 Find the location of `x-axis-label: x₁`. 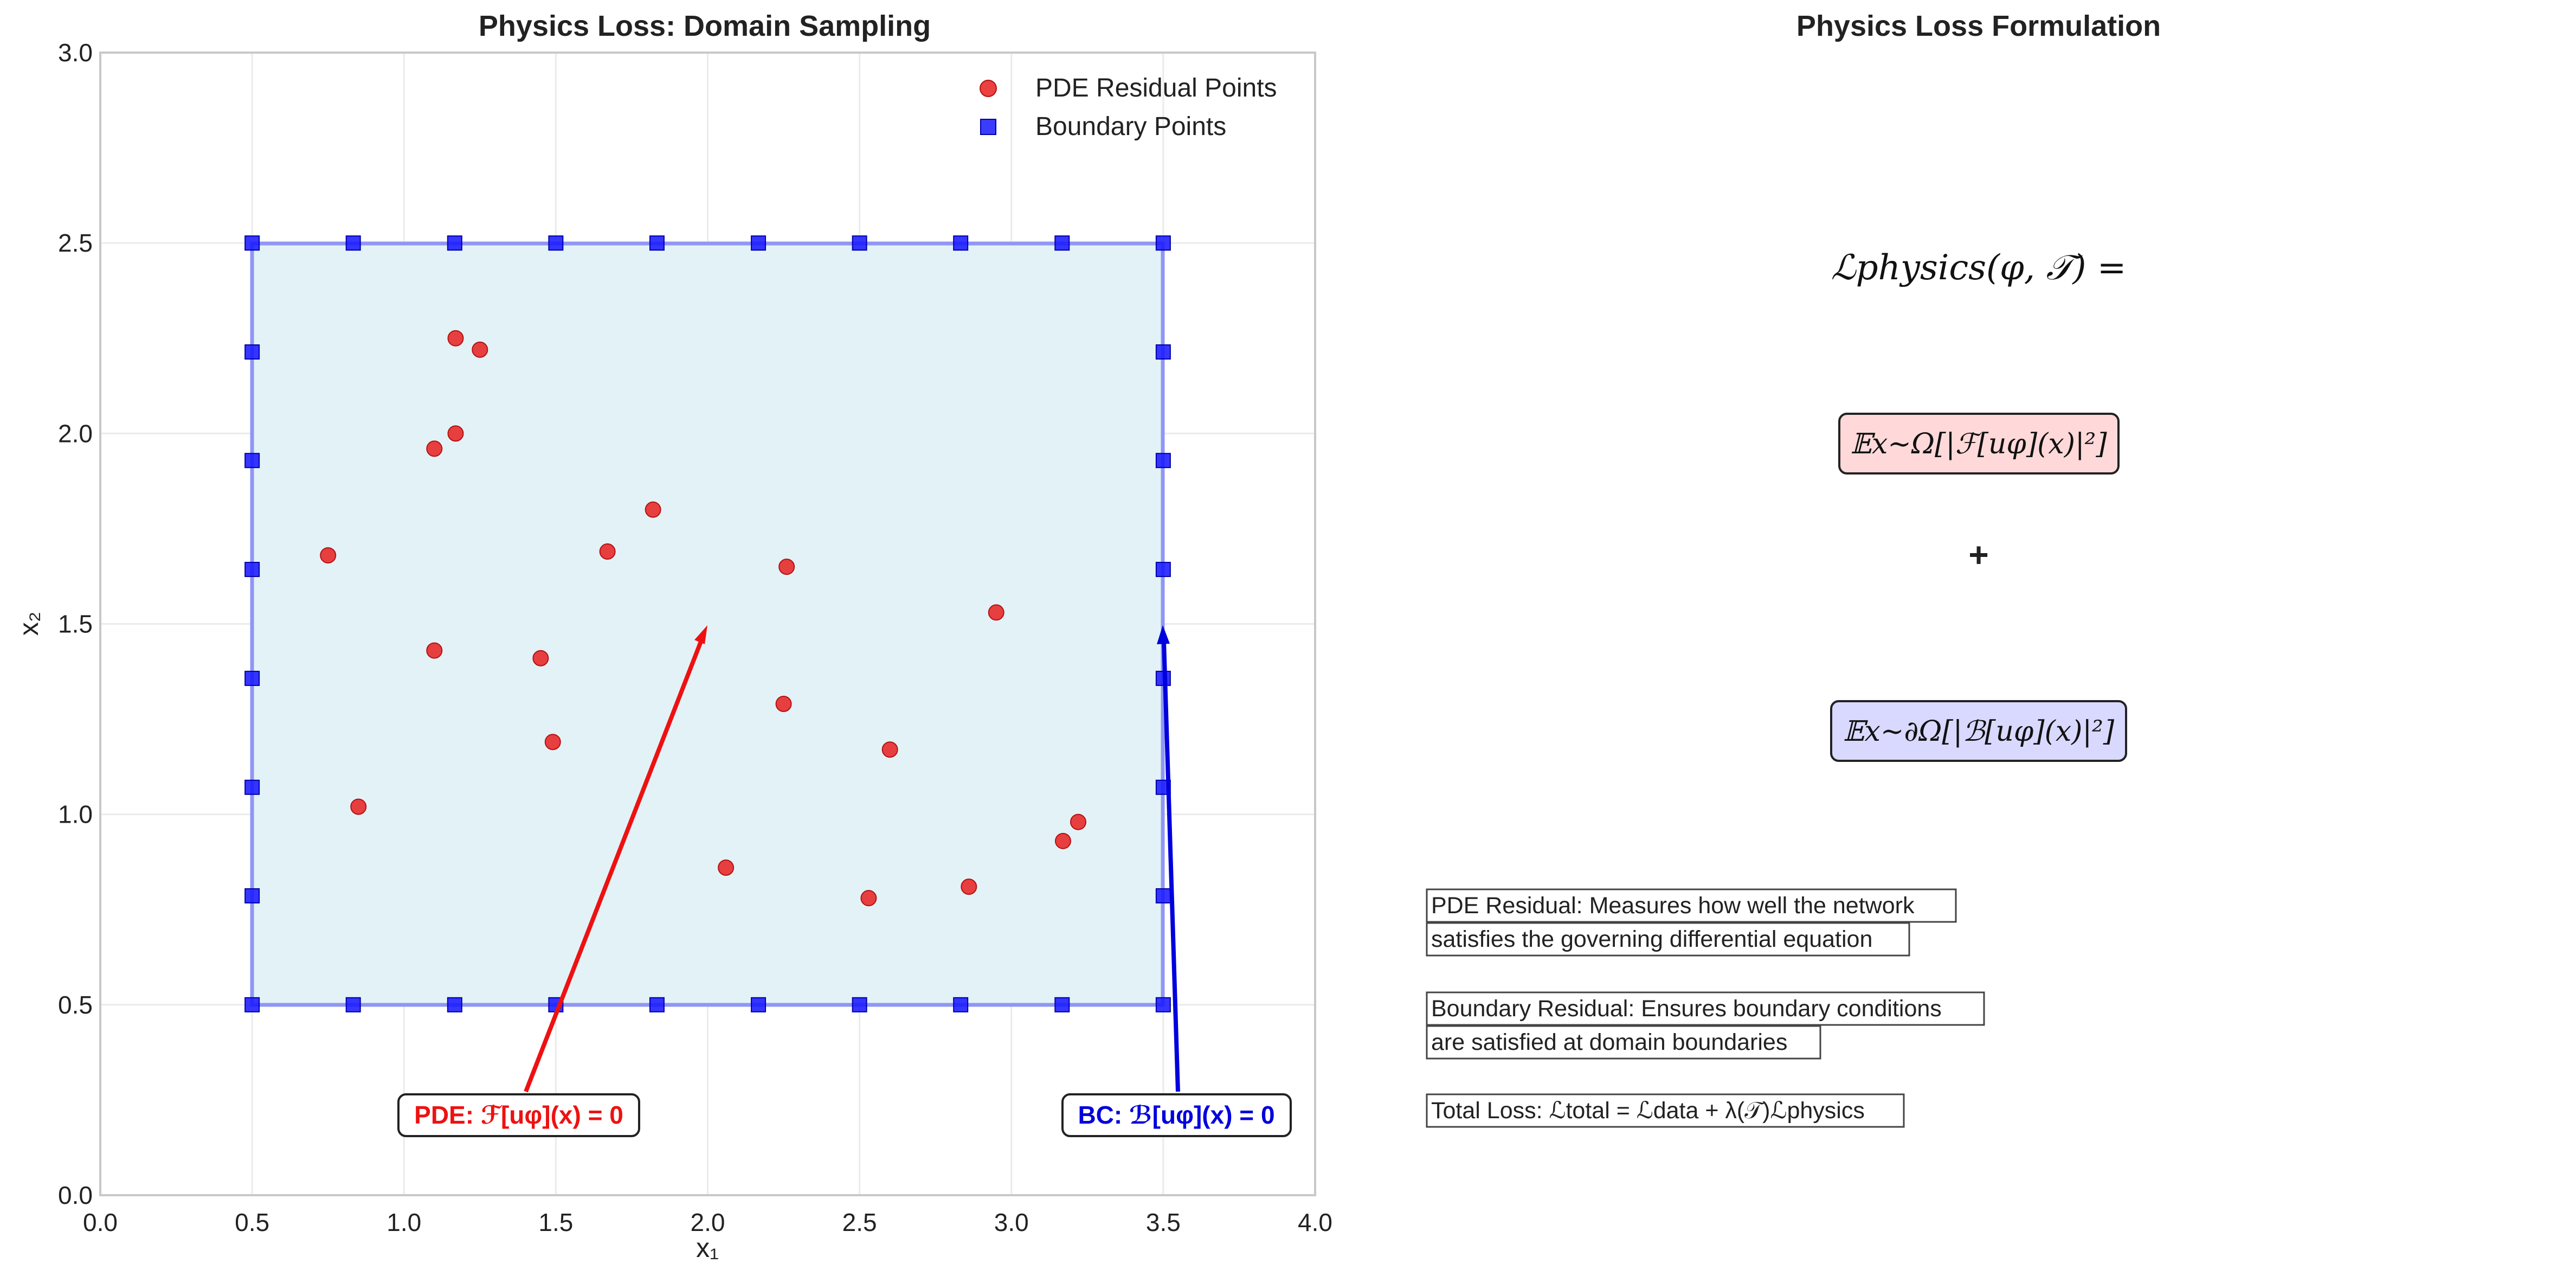

x-axis-label: x₁ is located at coordinates (707, 1248).